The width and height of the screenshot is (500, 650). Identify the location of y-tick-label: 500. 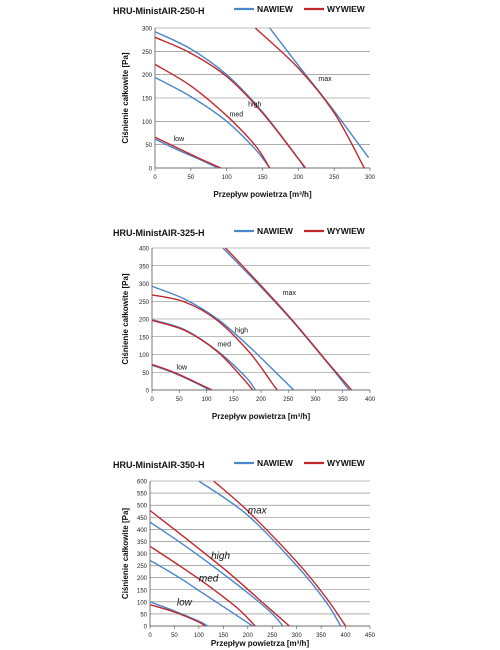
(142, 507).